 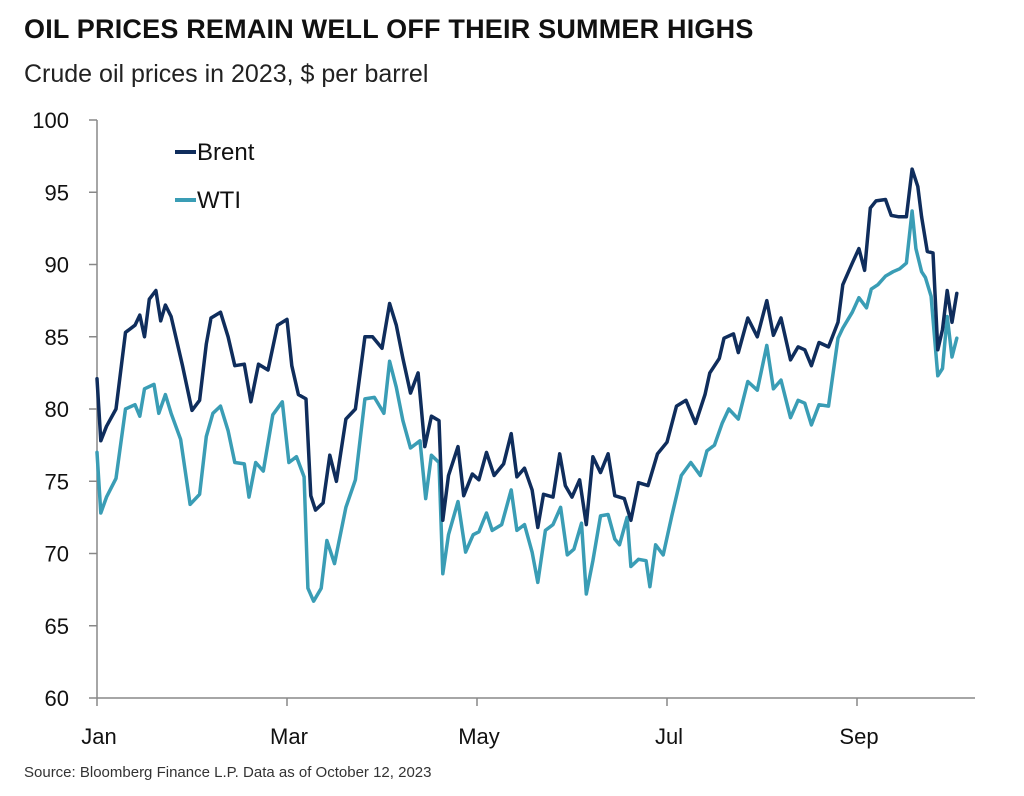 I want to click on y-tick-label: 95, so click(x=57, y=192).